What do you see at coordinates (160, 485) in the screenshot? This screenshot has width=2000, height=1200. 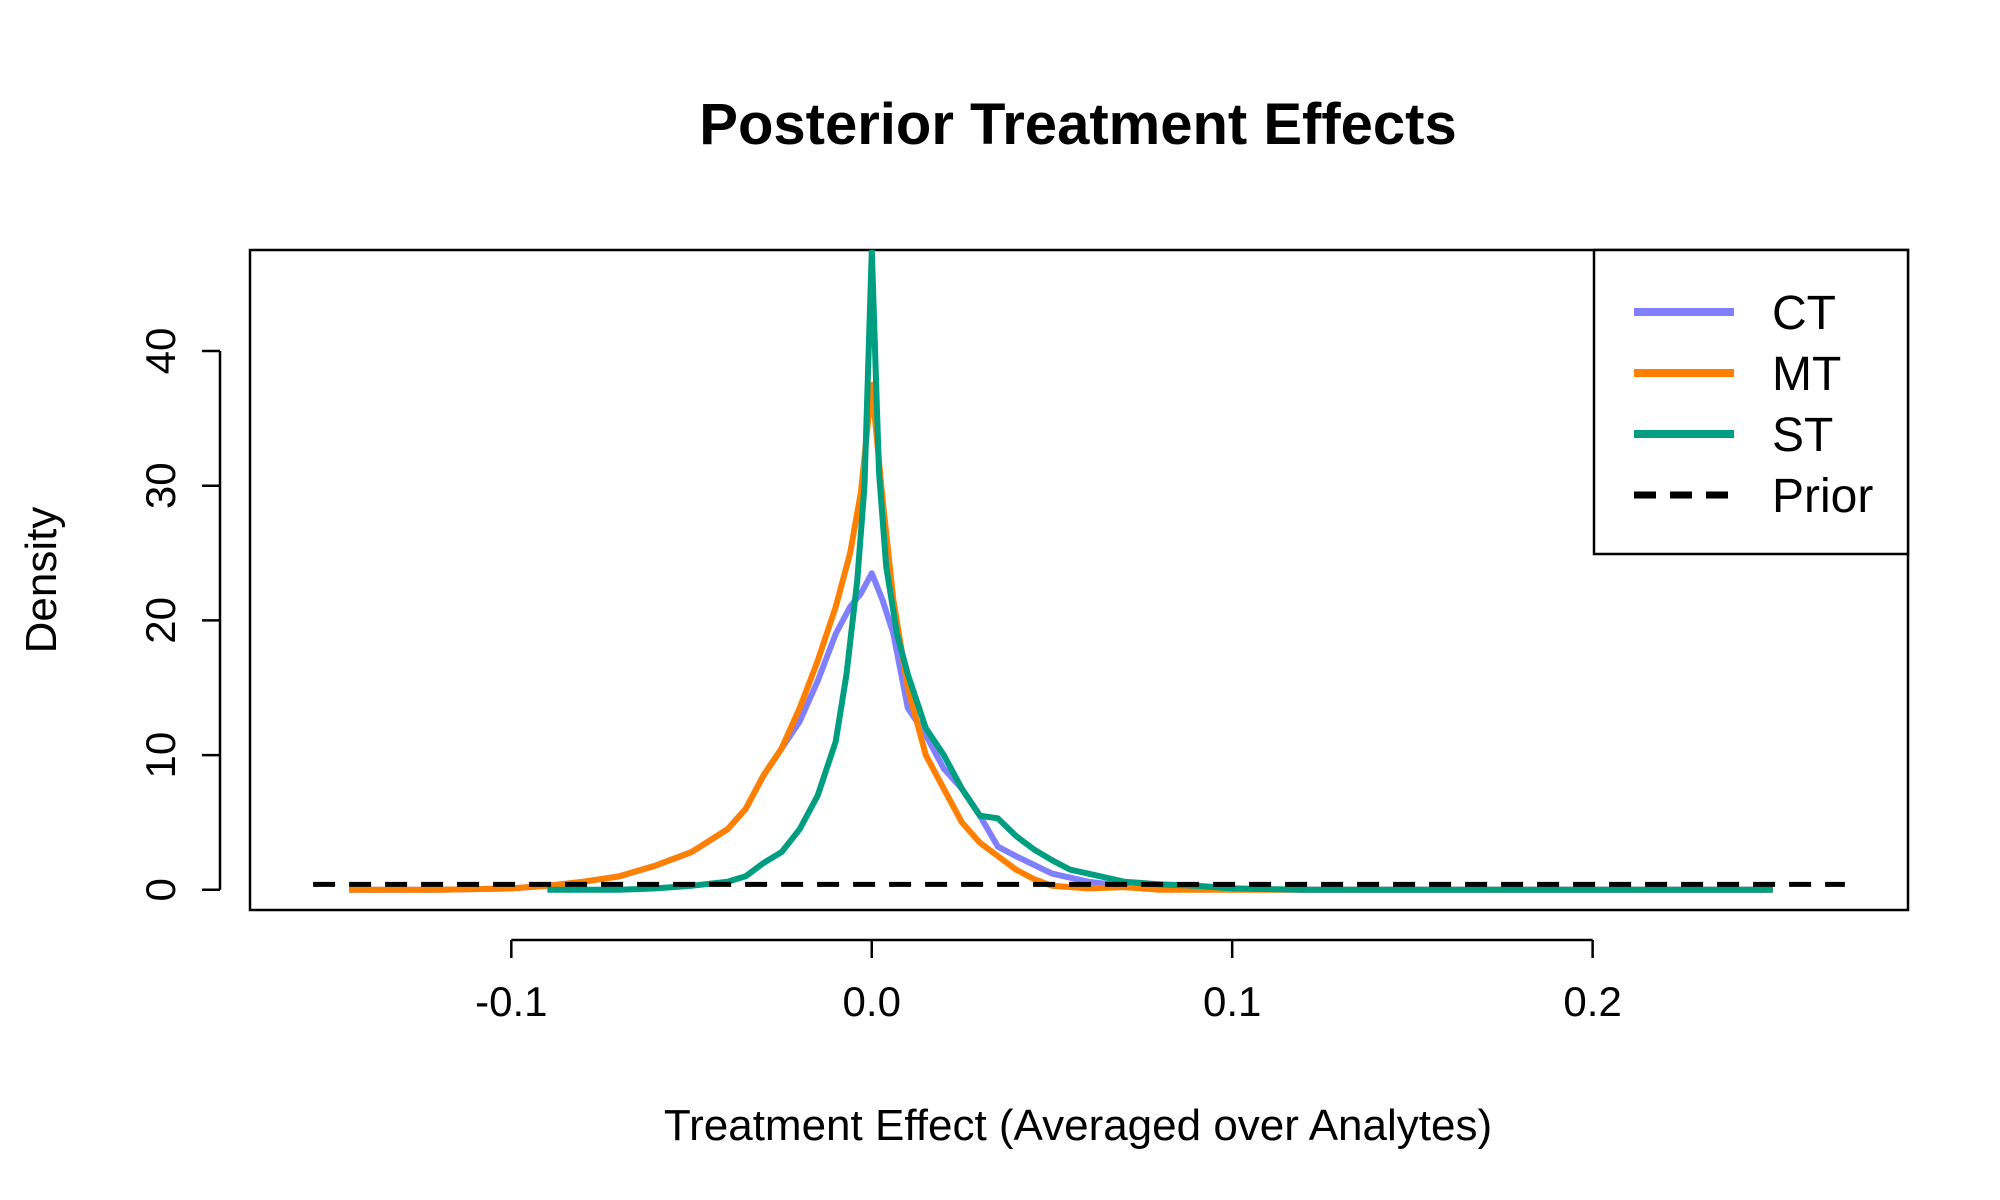 I see `y-tick-label: 30` at bounding box center [160, 485].